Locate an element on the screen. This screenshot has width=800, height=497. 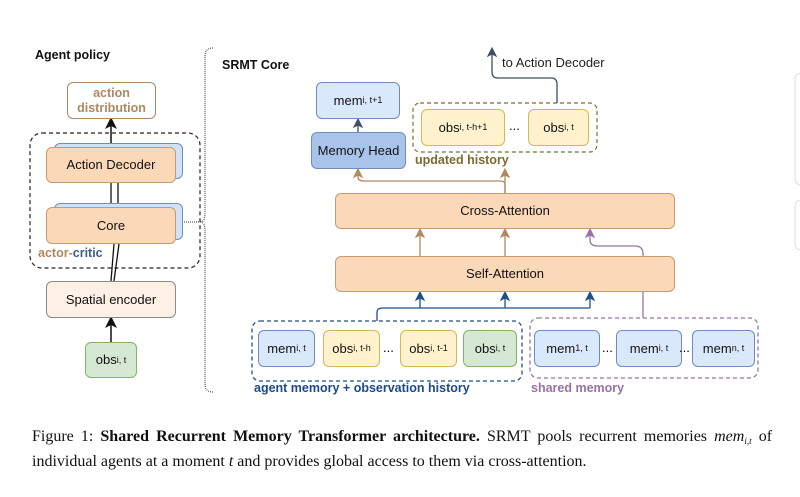
to-action-decoder-label: to Action Decoder is located at coordinates (553, 62).